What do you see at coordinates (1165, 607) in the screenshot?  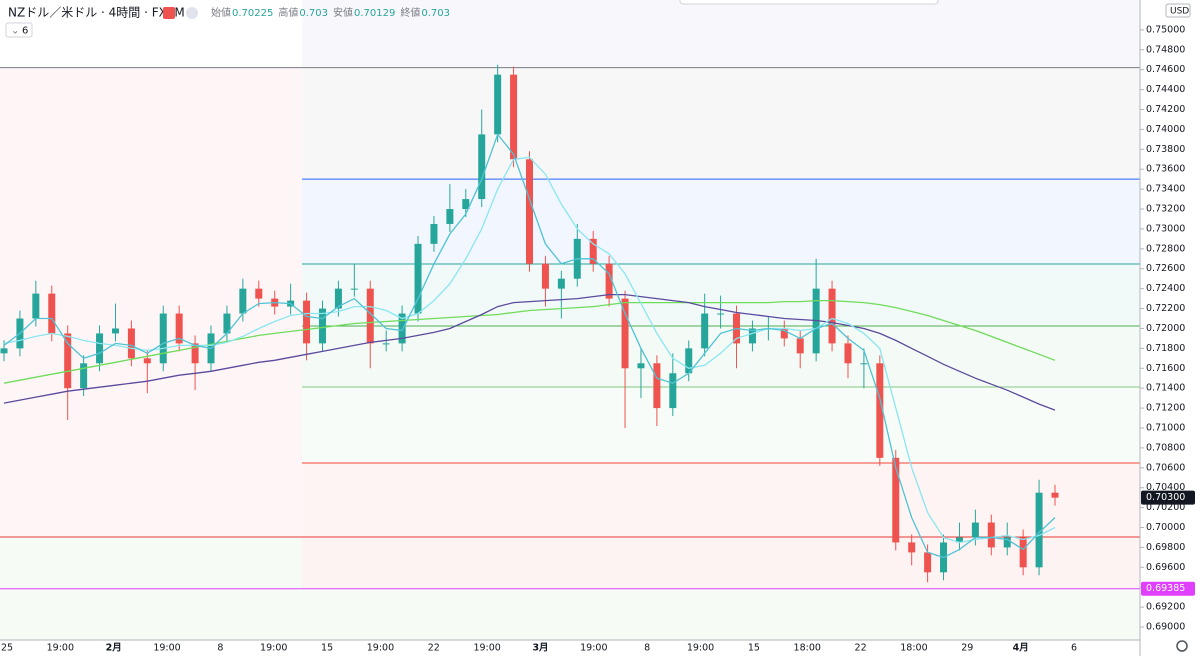 I see `y-tick-label: 0.69200` at bounding box center [1165, 607].